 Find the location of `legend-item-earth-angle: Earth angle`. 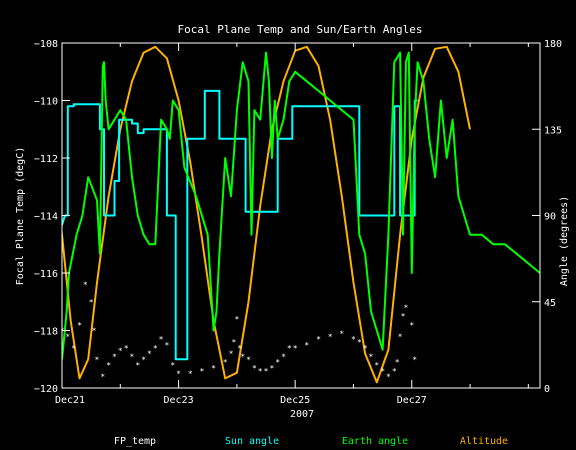

legend-item-earth-angle: Earth angle is located at coordinates (375, 441).